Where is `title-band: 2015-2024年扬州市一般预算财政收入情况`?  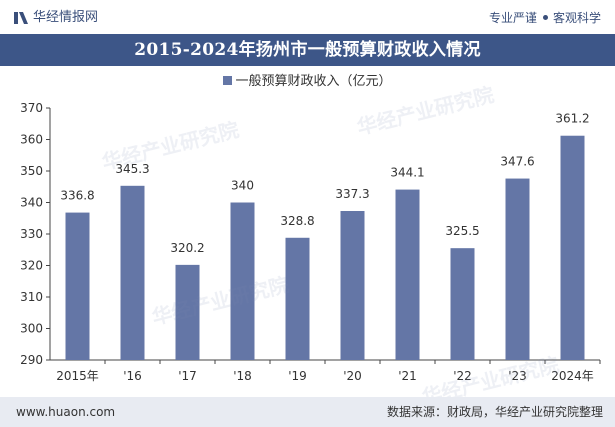 title-band: 2015-2024年扬州市一般预算财政收入情况 is located at coordinates (307, 50).